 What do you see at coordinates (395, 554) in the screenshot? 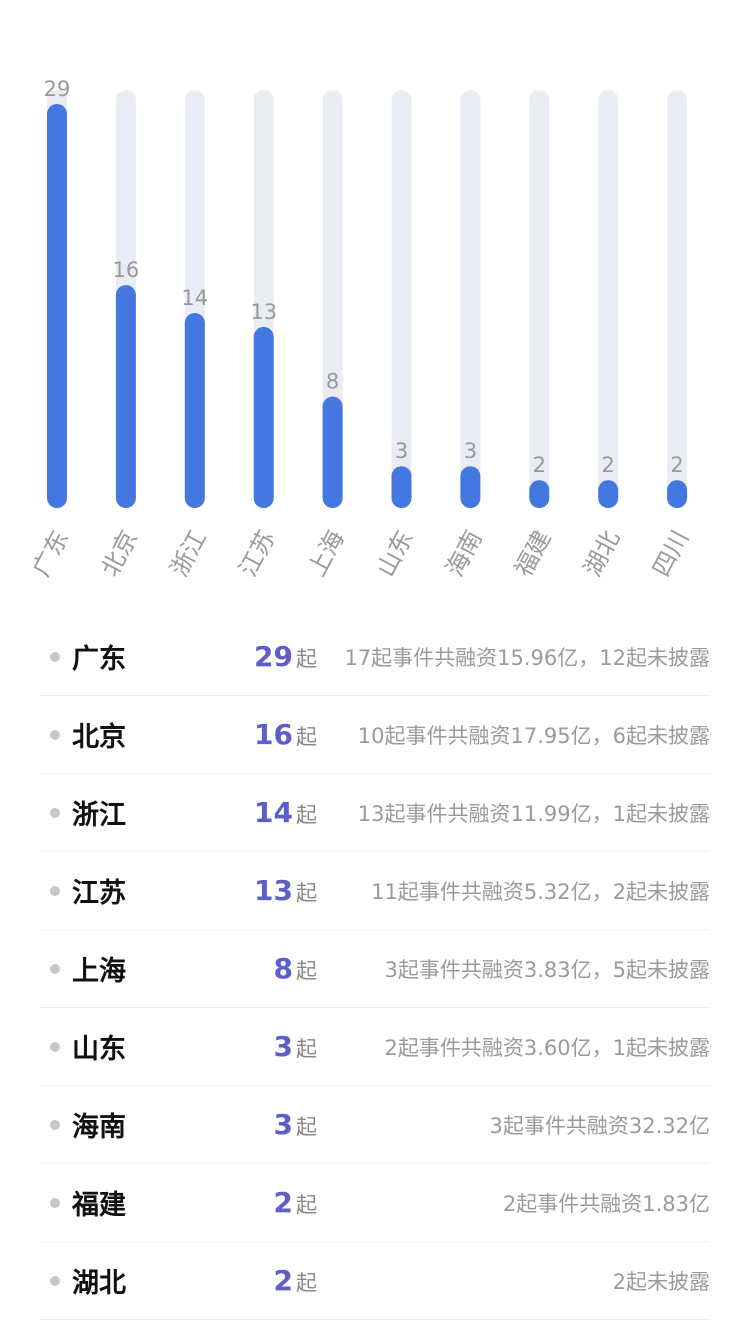
I see `category-label: 山东` at bounding box center [395, 554].